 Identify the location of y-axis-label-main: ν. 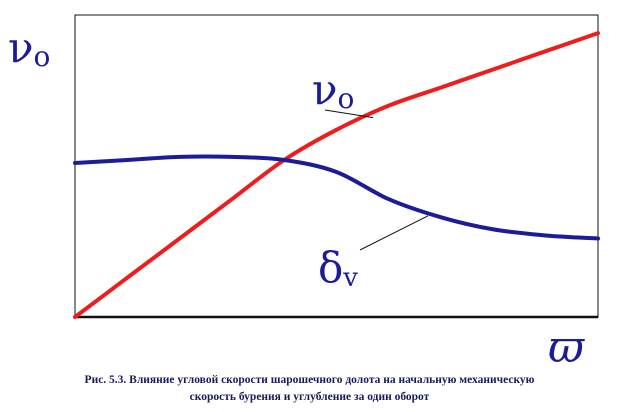
(21, 47).